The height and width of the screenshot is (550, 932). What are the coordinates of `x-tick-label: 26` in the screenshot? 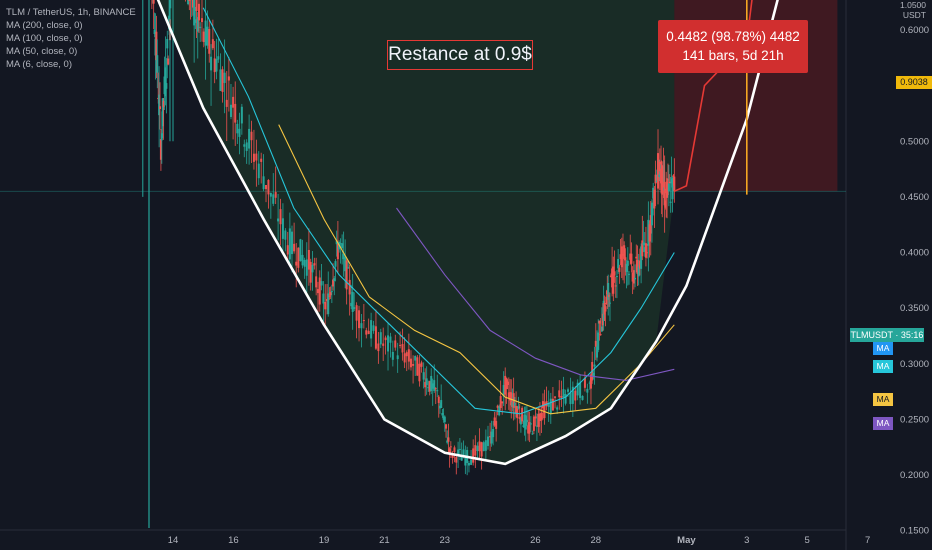 It's located at (535, 540).